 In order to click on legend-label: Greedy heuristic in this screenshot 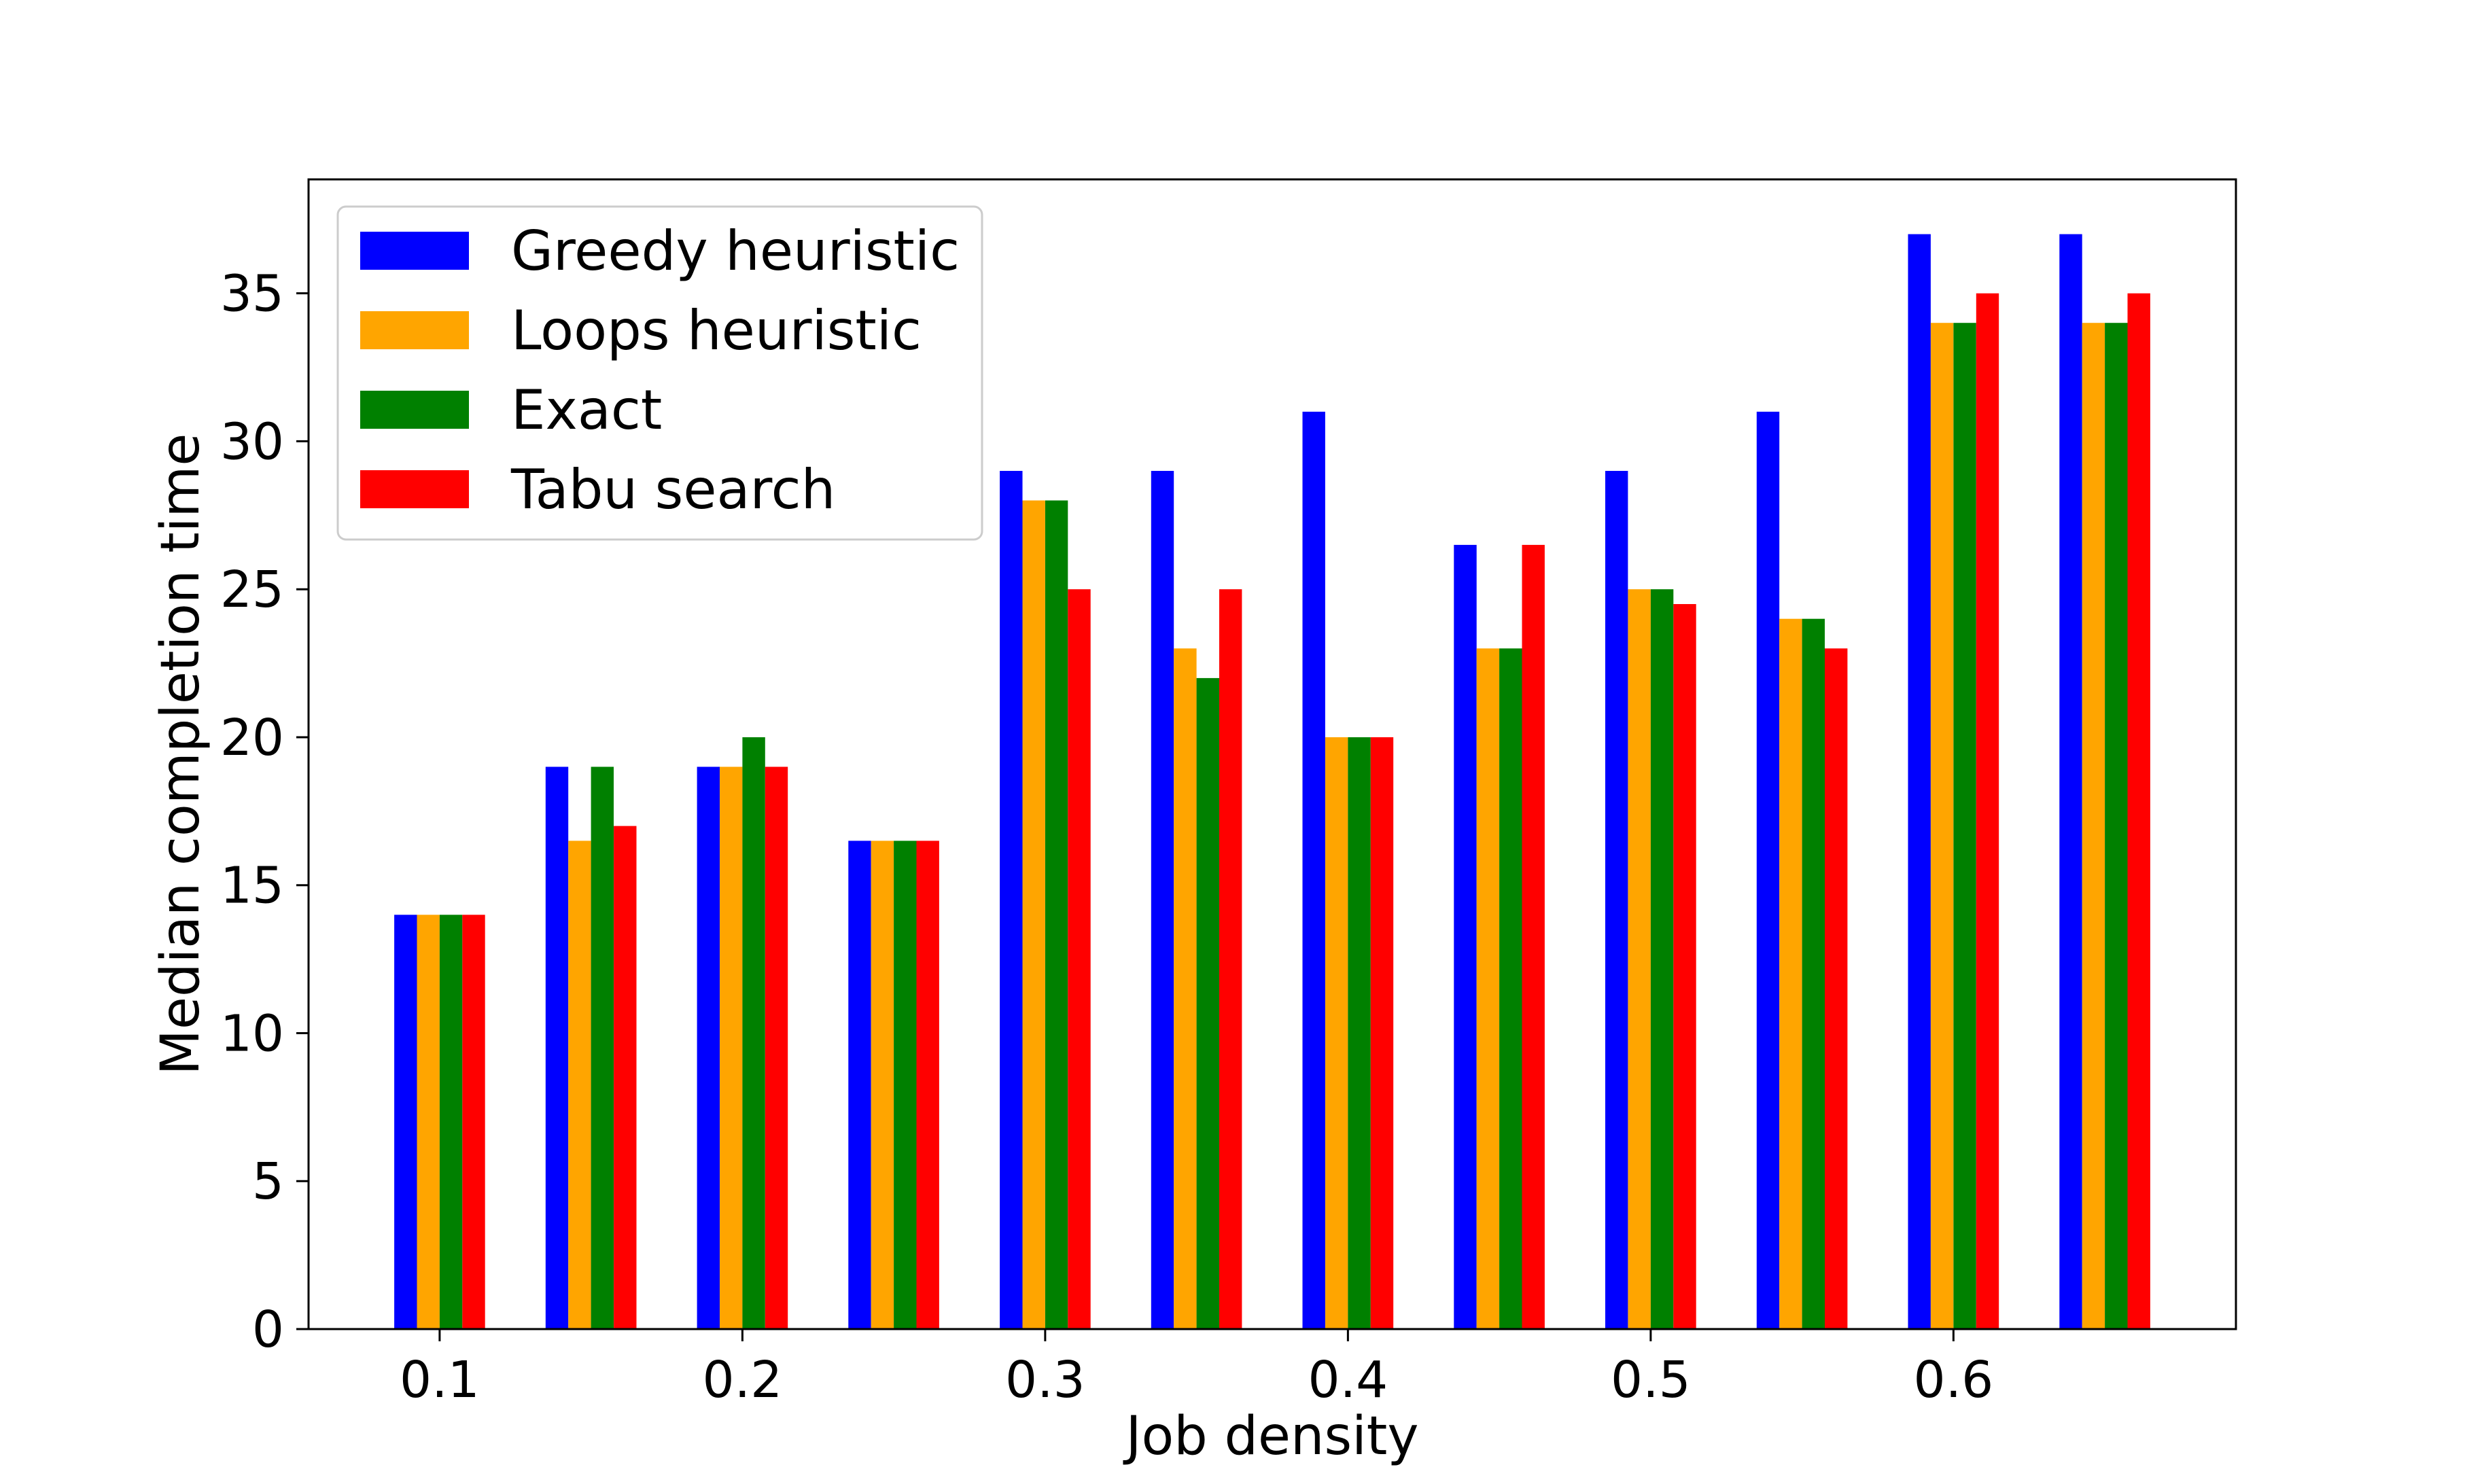, I will do `click(736, 251)`.